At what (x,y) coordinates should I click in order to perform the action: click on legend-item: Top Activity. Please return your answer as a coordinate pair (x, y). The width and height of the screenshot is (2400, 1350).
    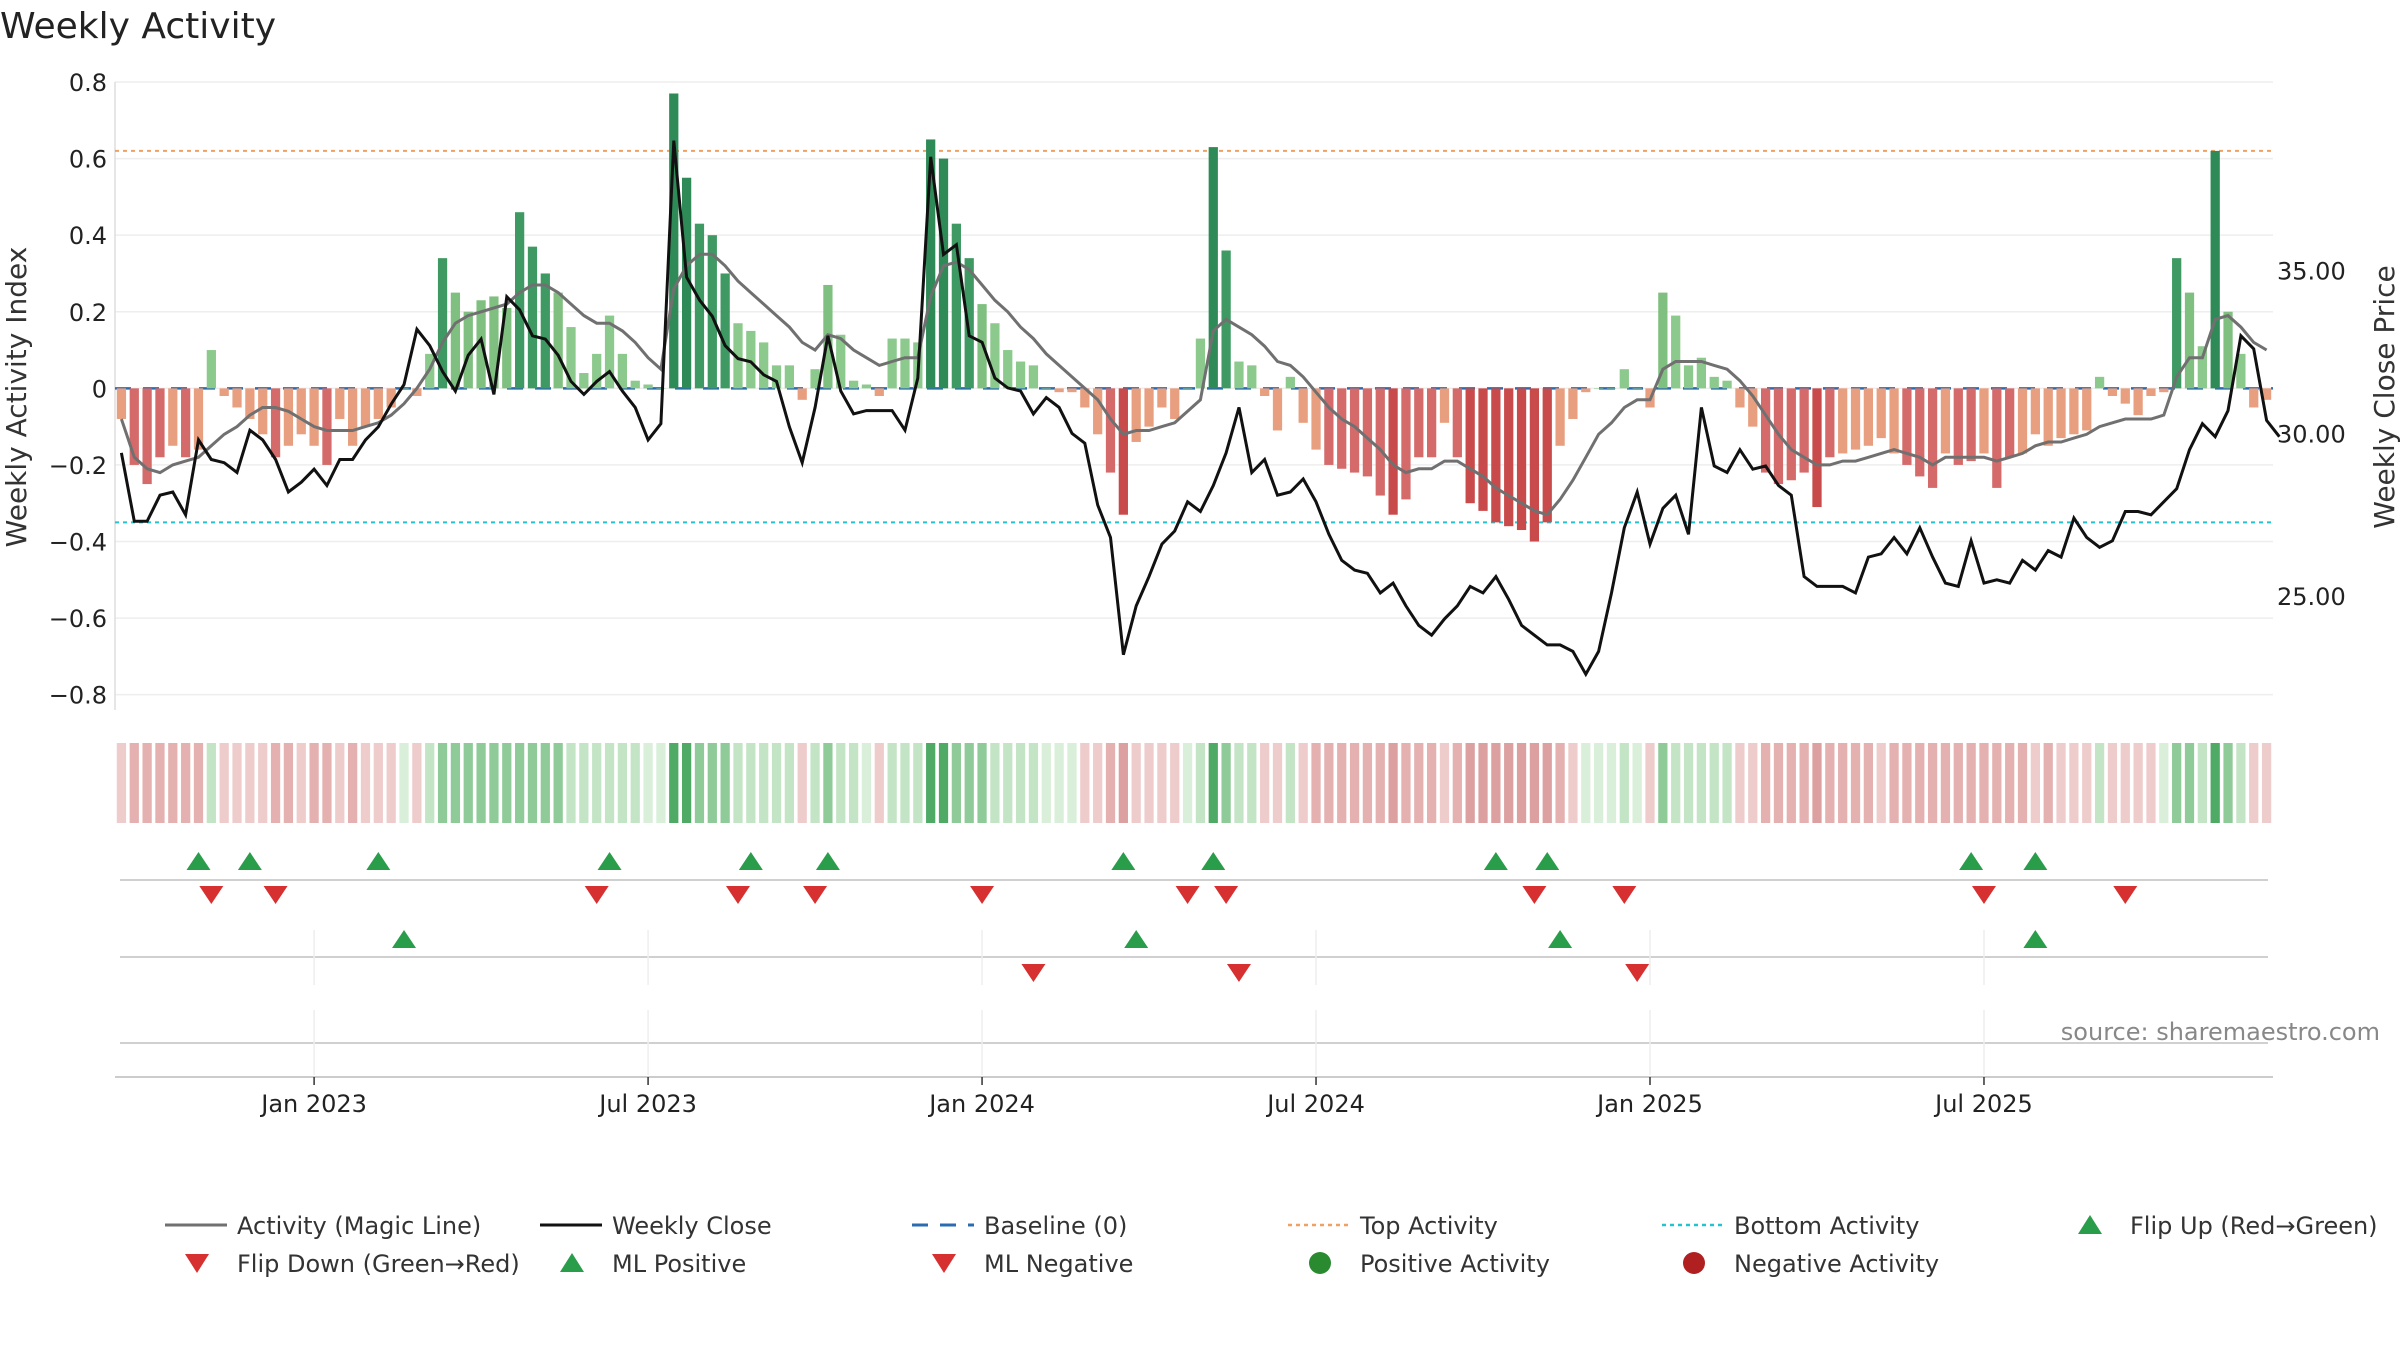
    Looking at the image, I should click on (1393, 1226).